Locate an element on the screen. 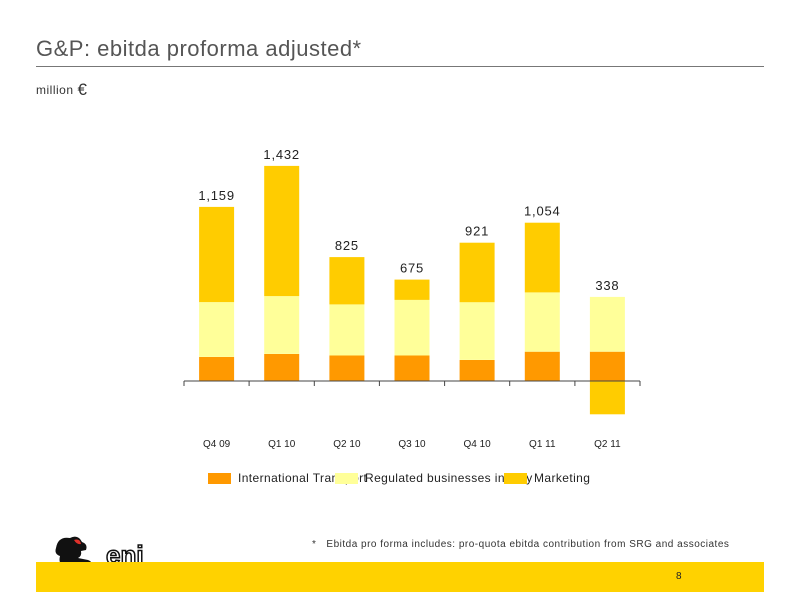 The image size is (800, 600). unit-text: million is located at coordinates (55, 90).